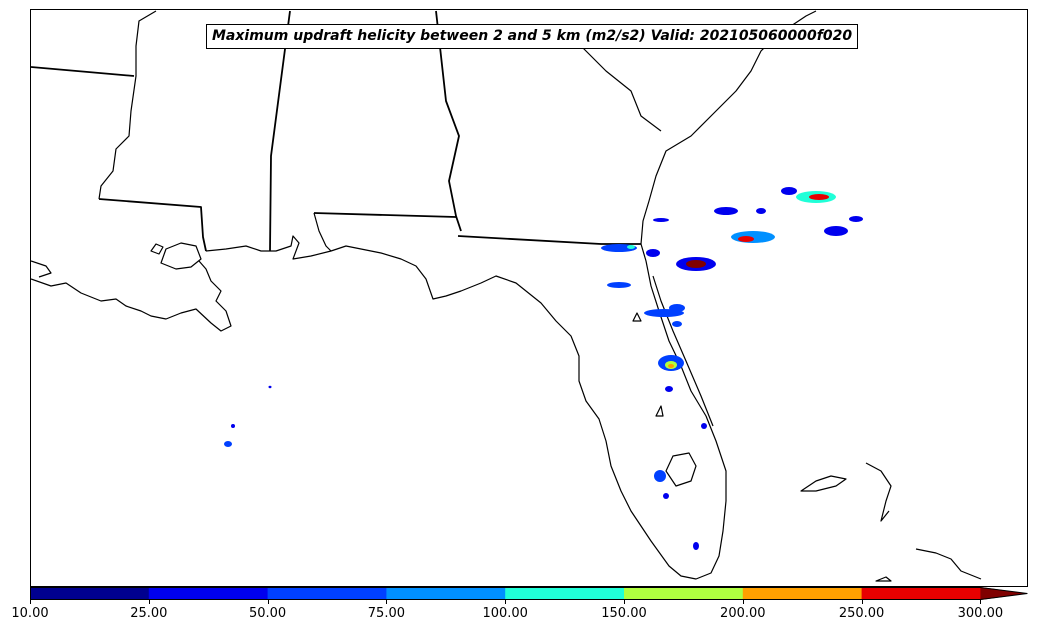 The image size is (1037, 633). What do you see at coordinates (267, 613) in the screenshot?
I see `colorbar-tick-label: 50.00` at bounding box center [267, 613].